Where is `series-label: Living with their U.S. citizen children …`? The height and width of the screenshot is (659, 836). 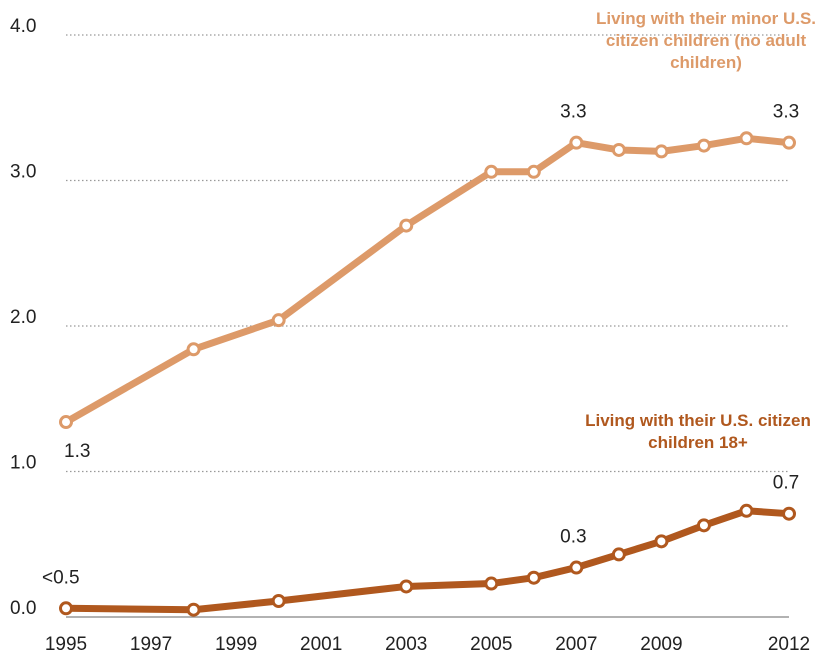 series-label: Living with their U.S. citizen children … is located at coordinates (698, 431).